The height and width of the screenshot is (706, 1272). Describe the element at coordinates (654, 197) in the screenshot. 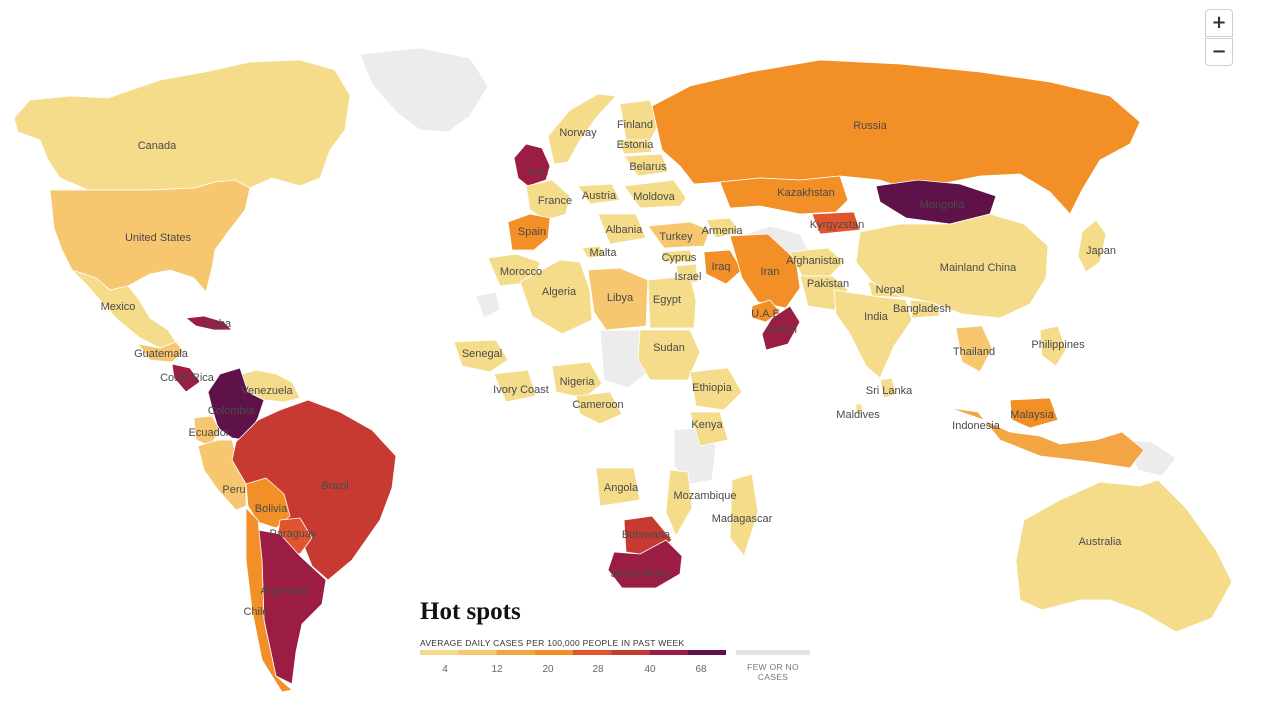

I see `country-label: Moldova` at that location.